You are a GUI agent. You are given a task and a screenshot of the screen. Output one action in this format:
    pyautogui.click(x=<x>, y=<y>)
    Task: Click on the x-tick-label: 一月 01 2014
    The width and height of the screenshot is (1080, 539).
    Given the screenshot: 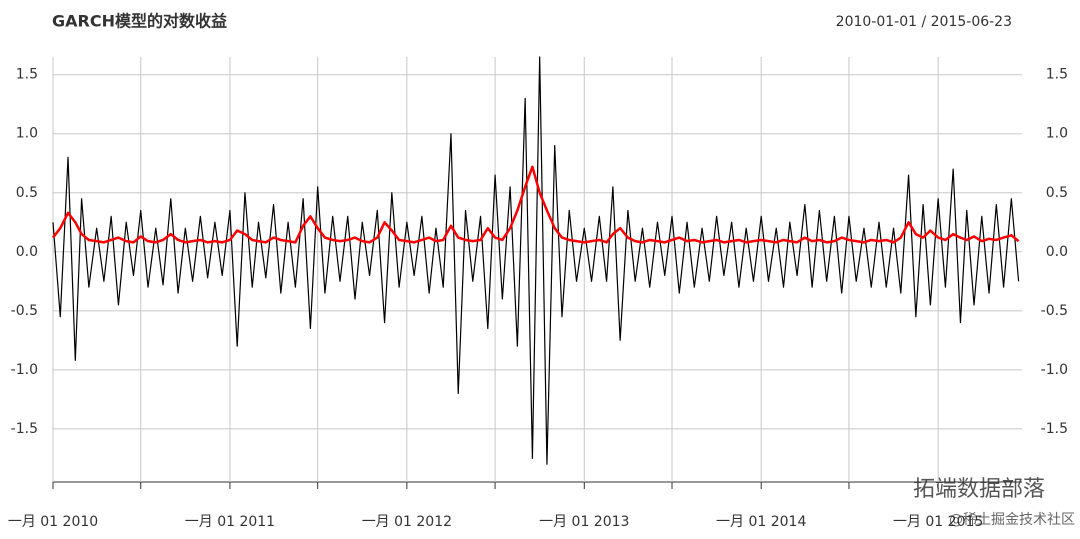 What is the action you would take?
    pyautogui.click(x=761, y=522)
    